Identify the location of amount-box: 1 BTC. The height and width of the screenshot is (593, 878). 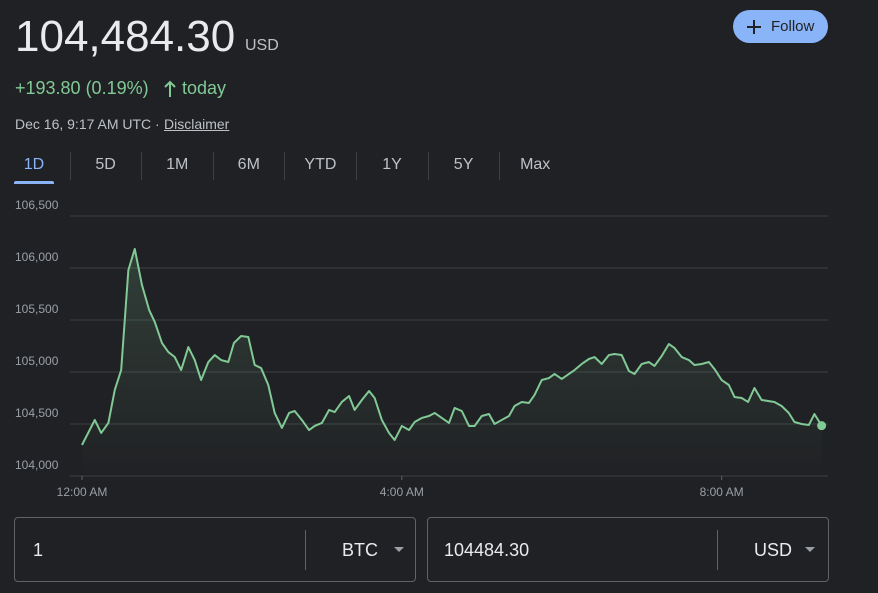
(215, 549).